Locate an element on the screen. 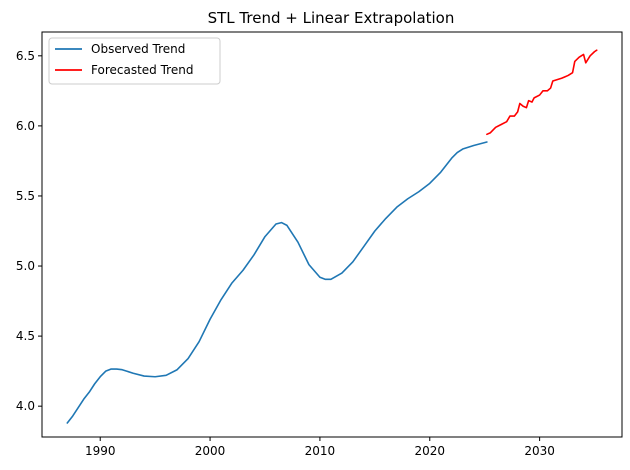 This screenshot has height=470, width=630. legend-box is located at coordinates (134, 61).